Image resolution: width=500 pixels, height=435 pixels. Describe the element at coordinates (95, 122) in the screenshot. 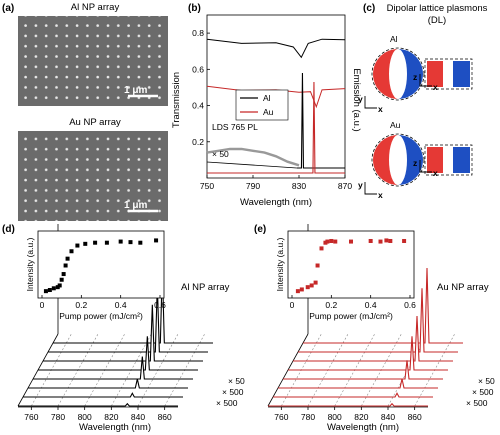

I see `au-array-title: Au NP array` at that location.